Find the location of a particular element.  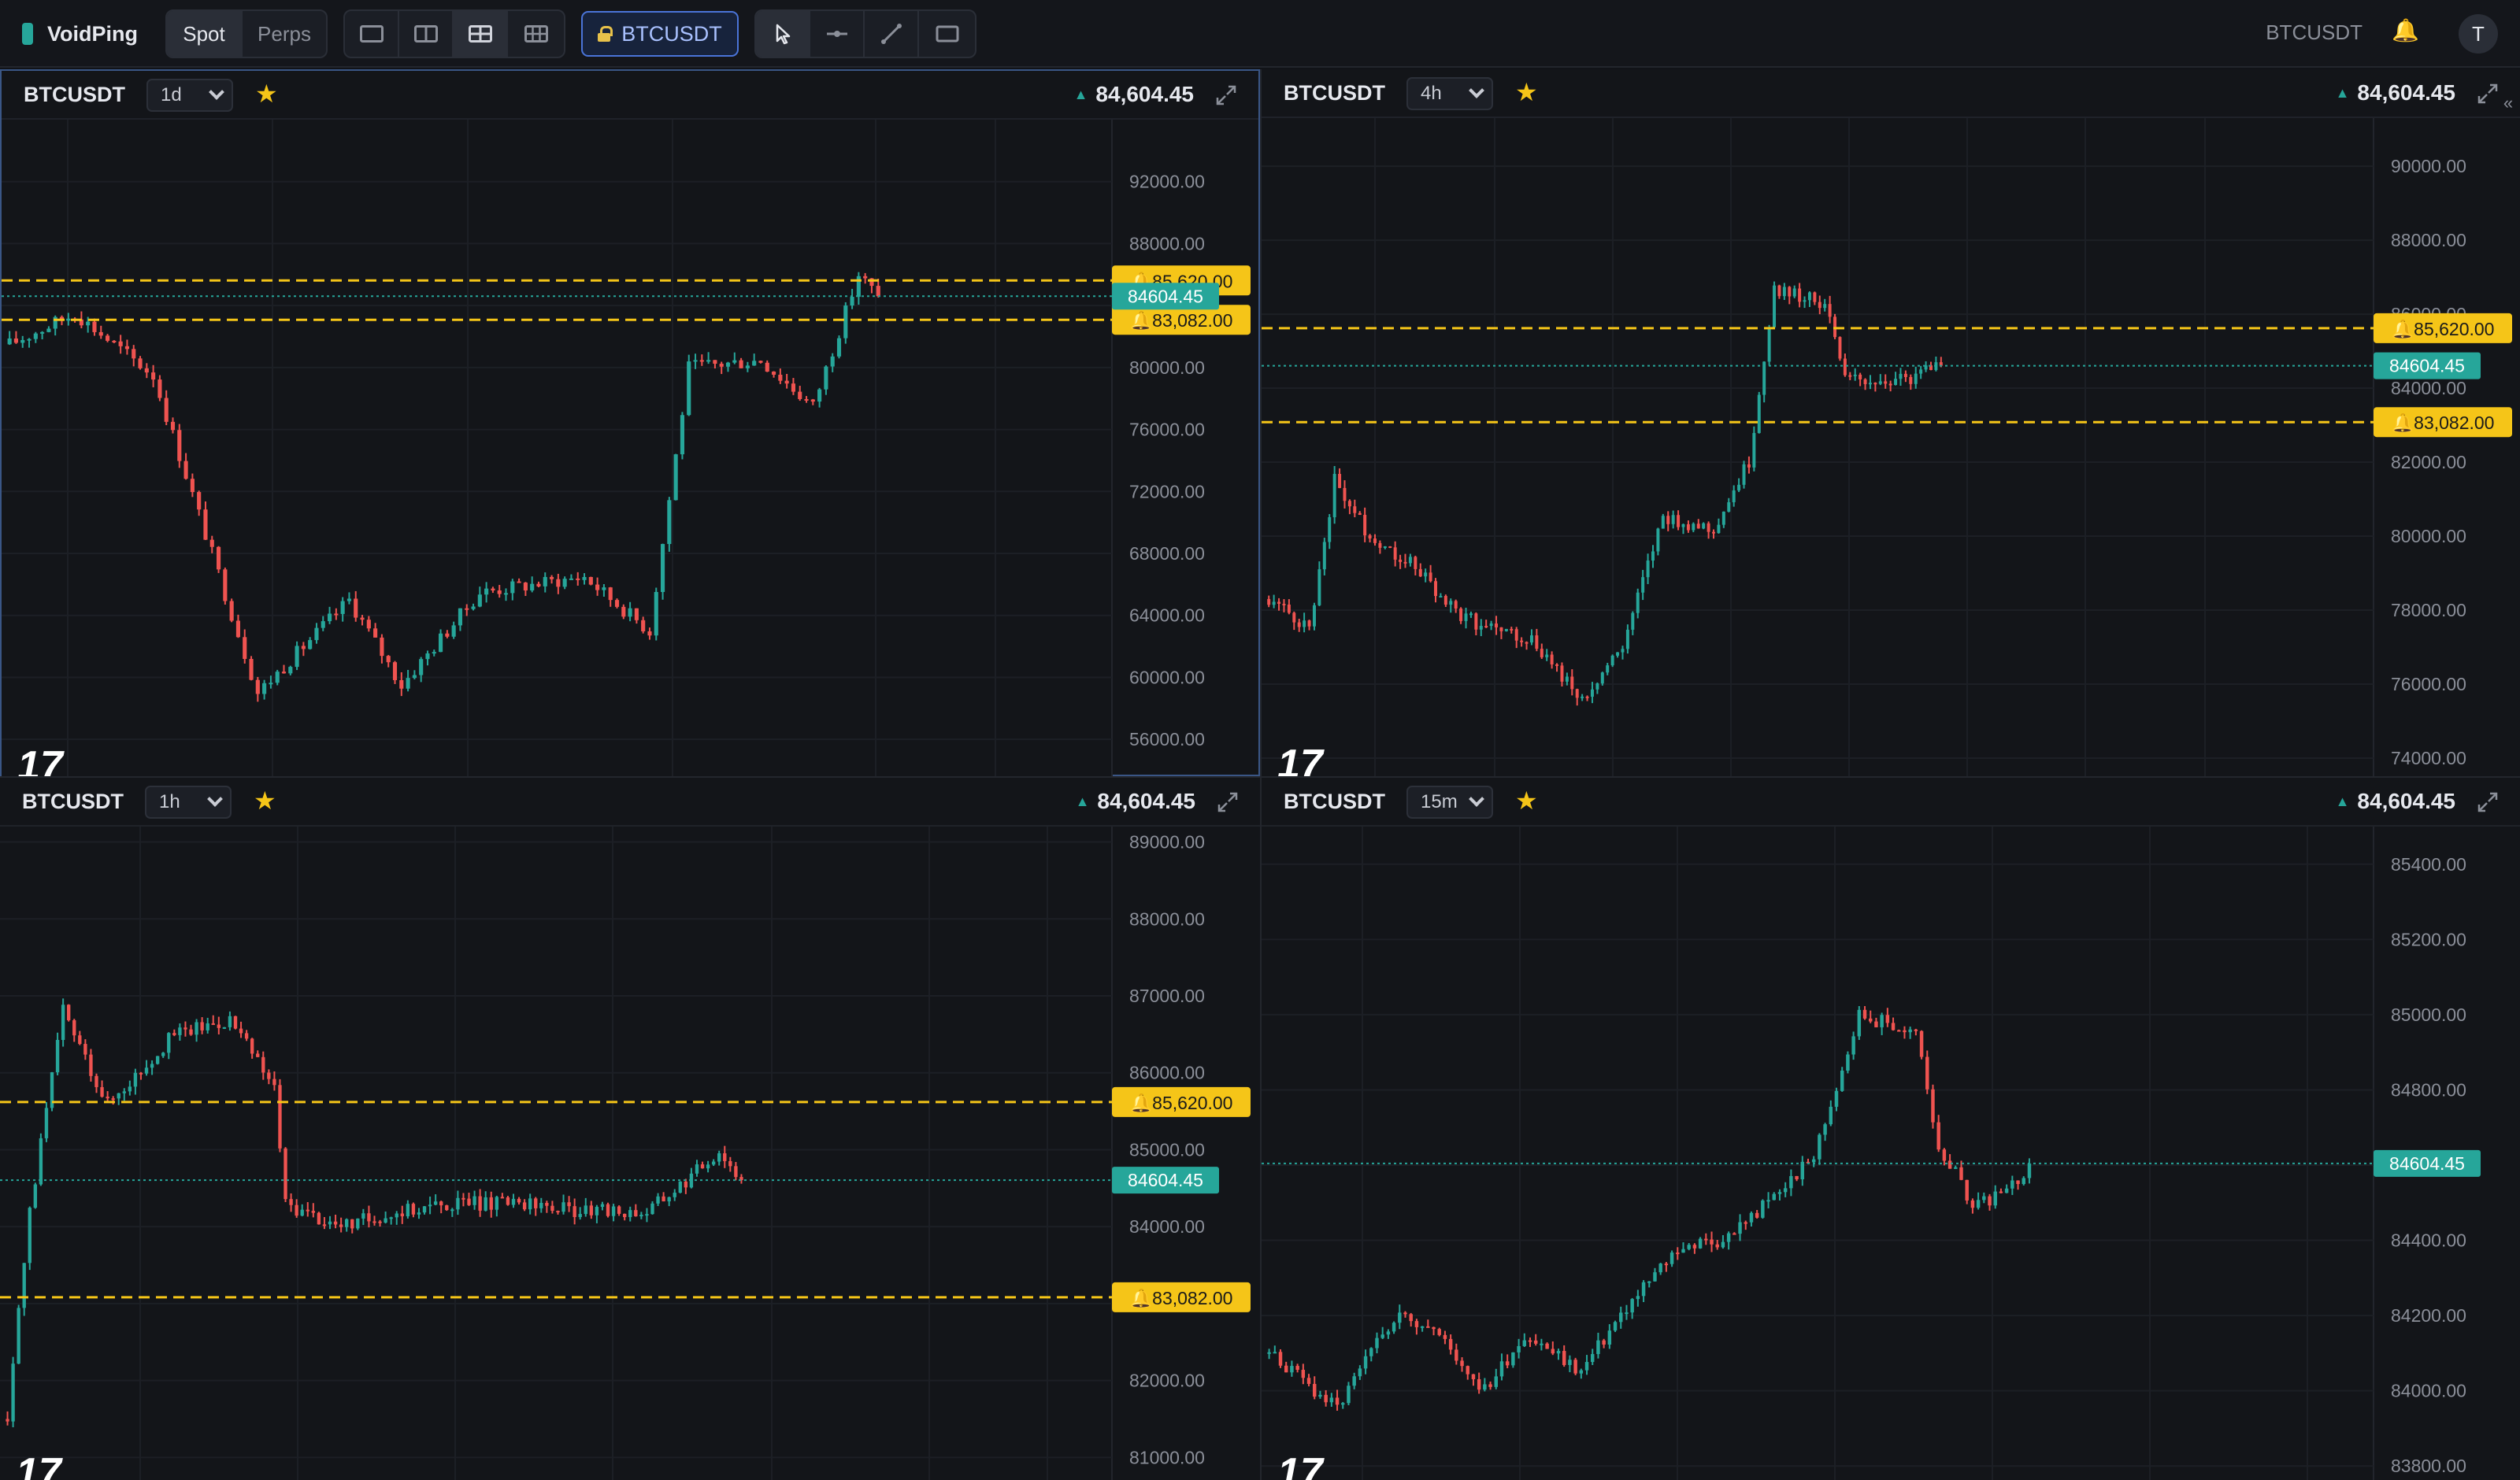

symbol-lock-button: BTCUSDT is located at coordinates (660, 34).